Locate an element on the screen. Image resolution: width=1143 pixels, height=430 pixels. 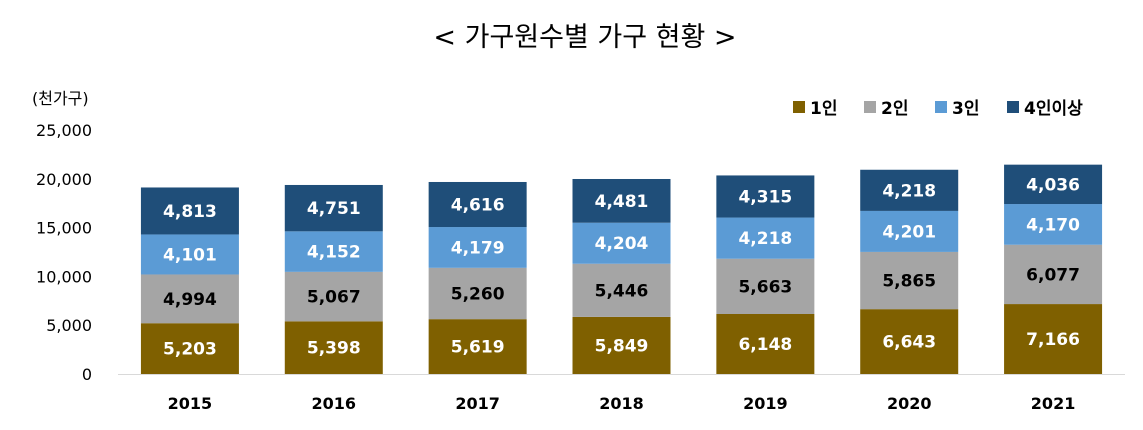
chart-title: < 가구원수별 가구 현황 > is located at coordinates (584, 37).